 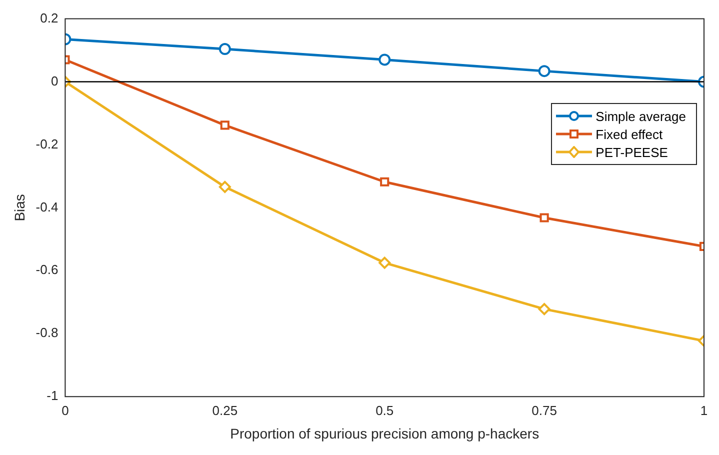 What do you see at coordinates (49, 18) in the screenshot?
I see `y-tick-label: 0.2` at bounding box center [49, 18].